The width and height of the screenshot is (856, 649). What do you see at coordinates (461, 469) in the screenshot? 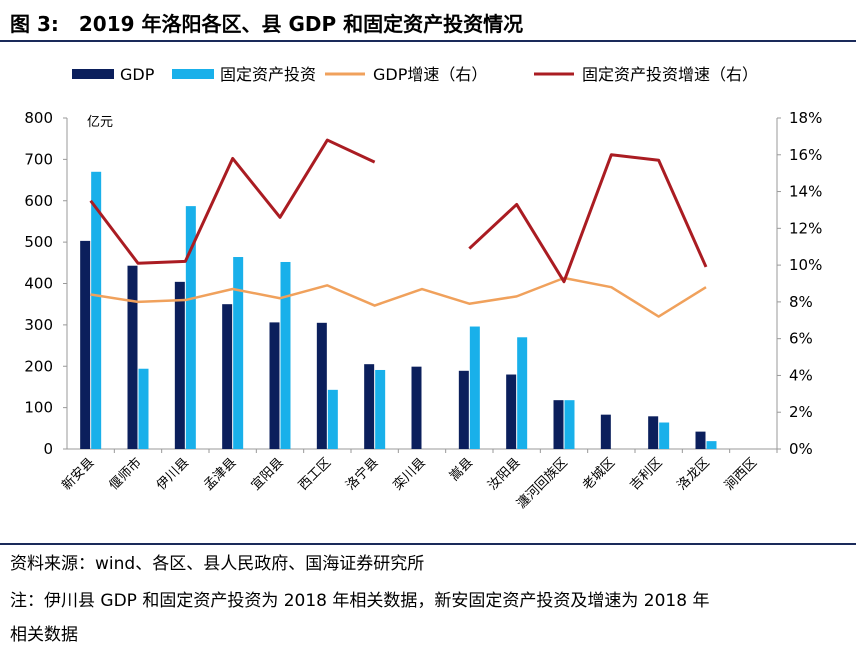
I see `category-label: 嵩县` at bounding box center [461, 469].